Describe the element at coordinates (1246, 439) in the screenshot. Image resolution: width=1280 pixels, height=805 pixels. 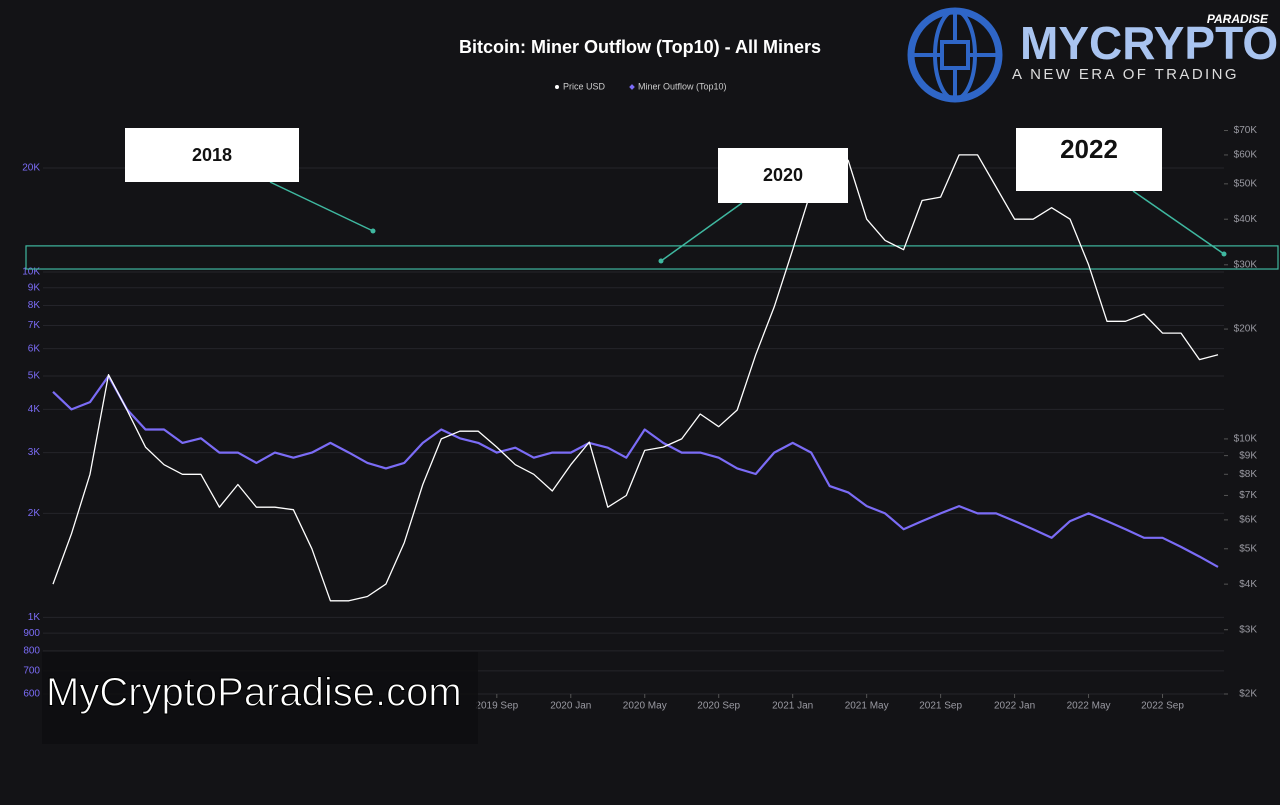
I see `y2-tick-label: $10K` at that location.